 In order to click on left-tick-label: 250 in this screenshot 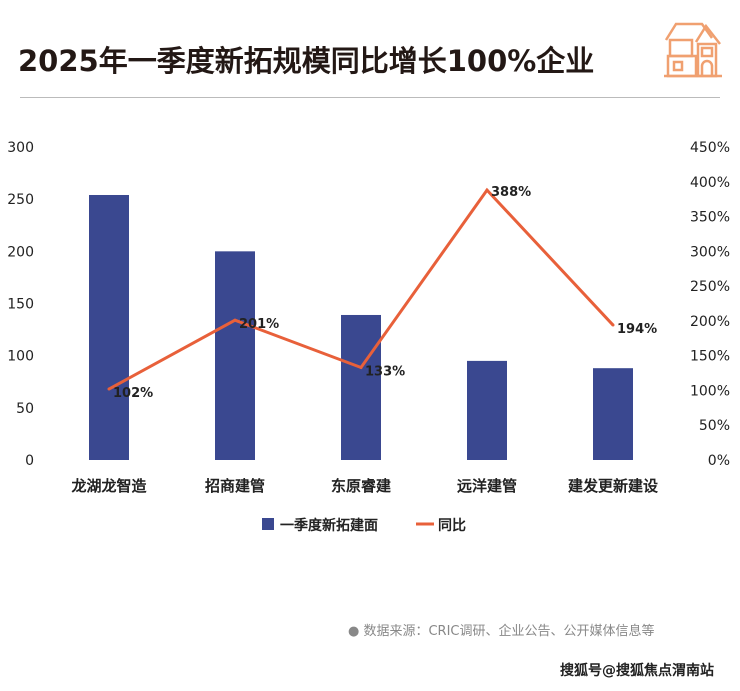, I will do `click(20, 200)`.